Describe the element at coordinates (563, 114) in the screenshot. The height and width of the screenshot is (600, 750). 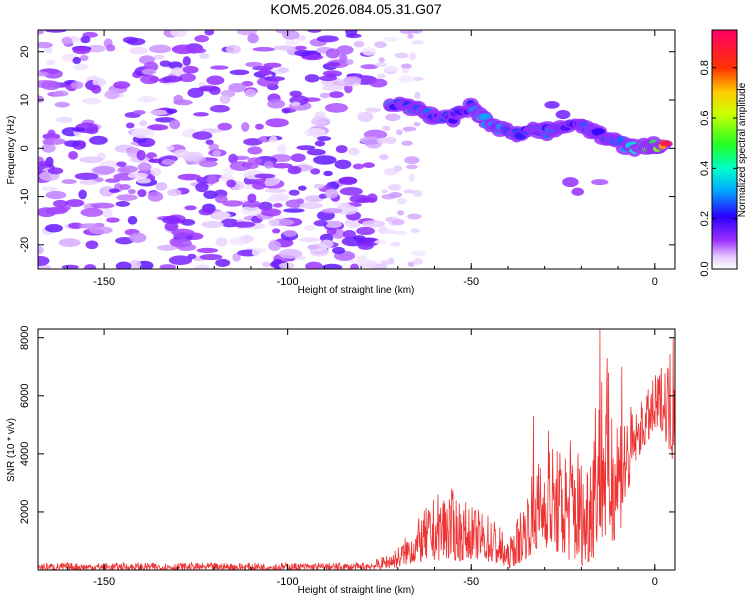
I see `secondary-blob` at that location.